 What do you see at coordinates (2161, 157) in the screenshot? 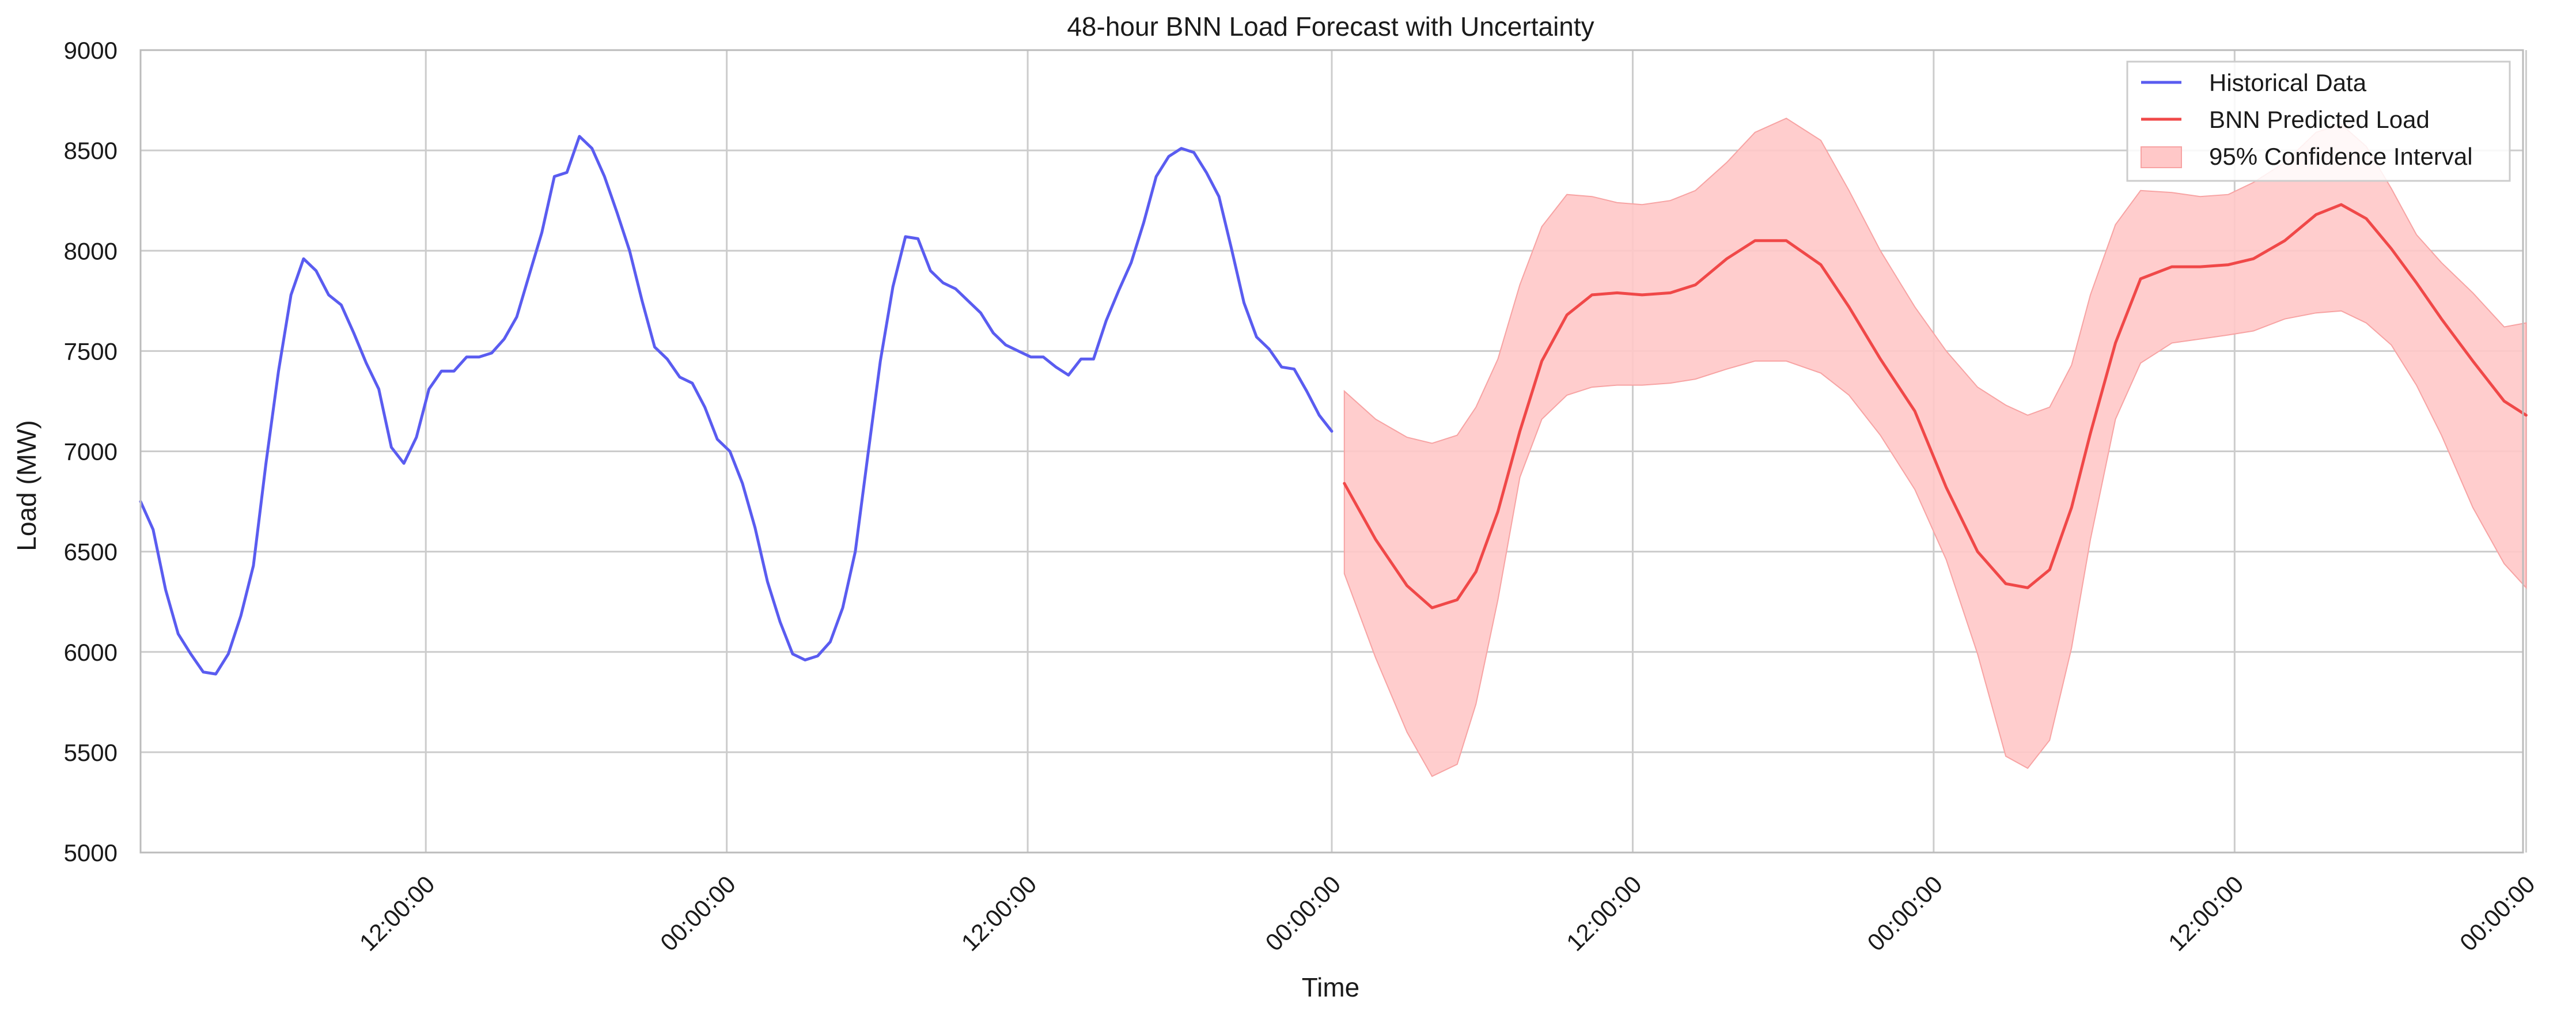
I see `legend-interval-swatch` at bounding box center [2161, 157].